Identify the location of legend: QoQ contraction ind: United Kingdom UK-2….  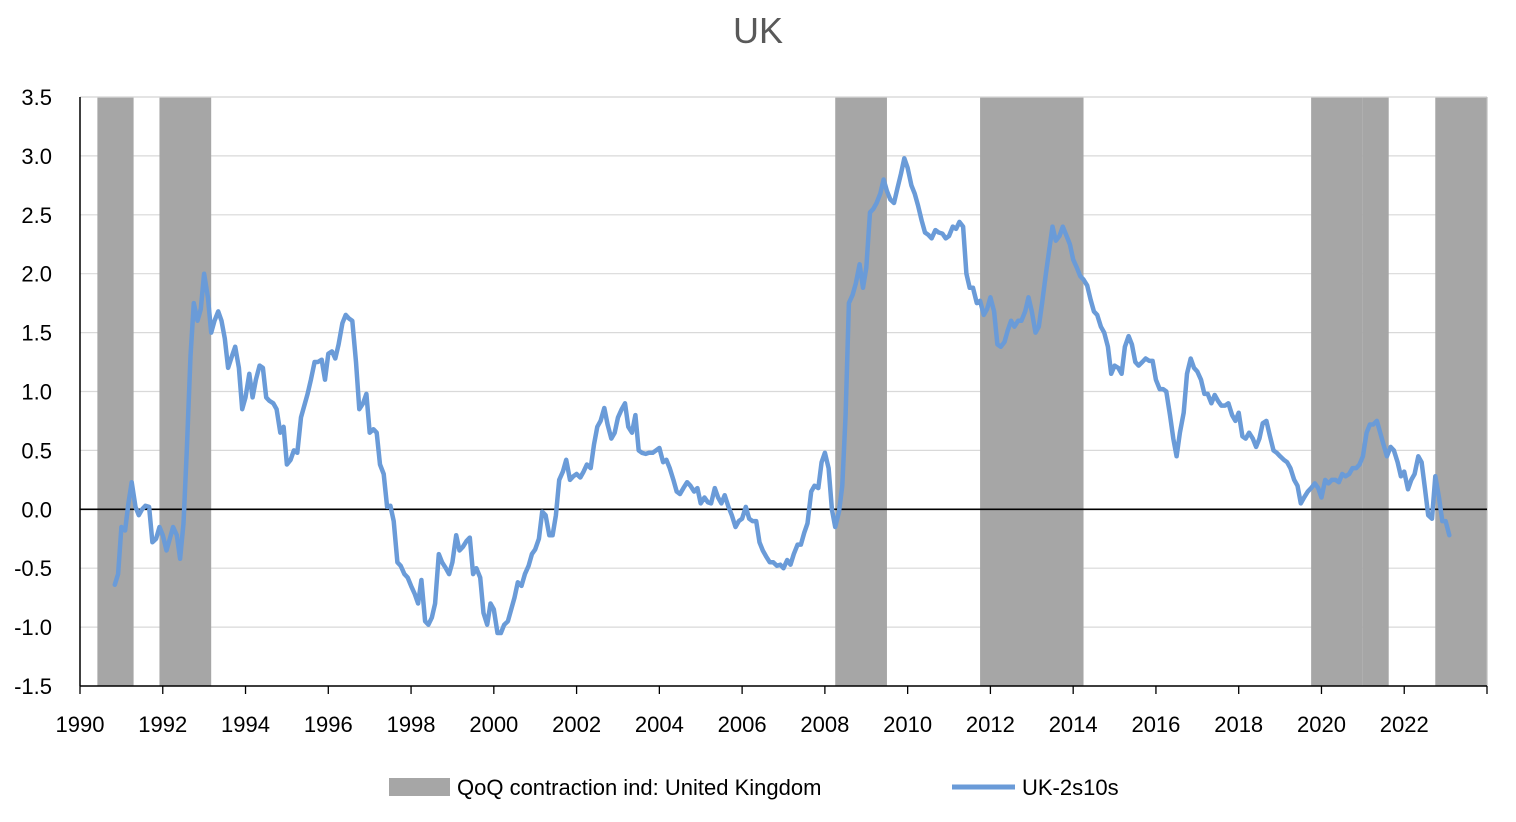
(754, 787).